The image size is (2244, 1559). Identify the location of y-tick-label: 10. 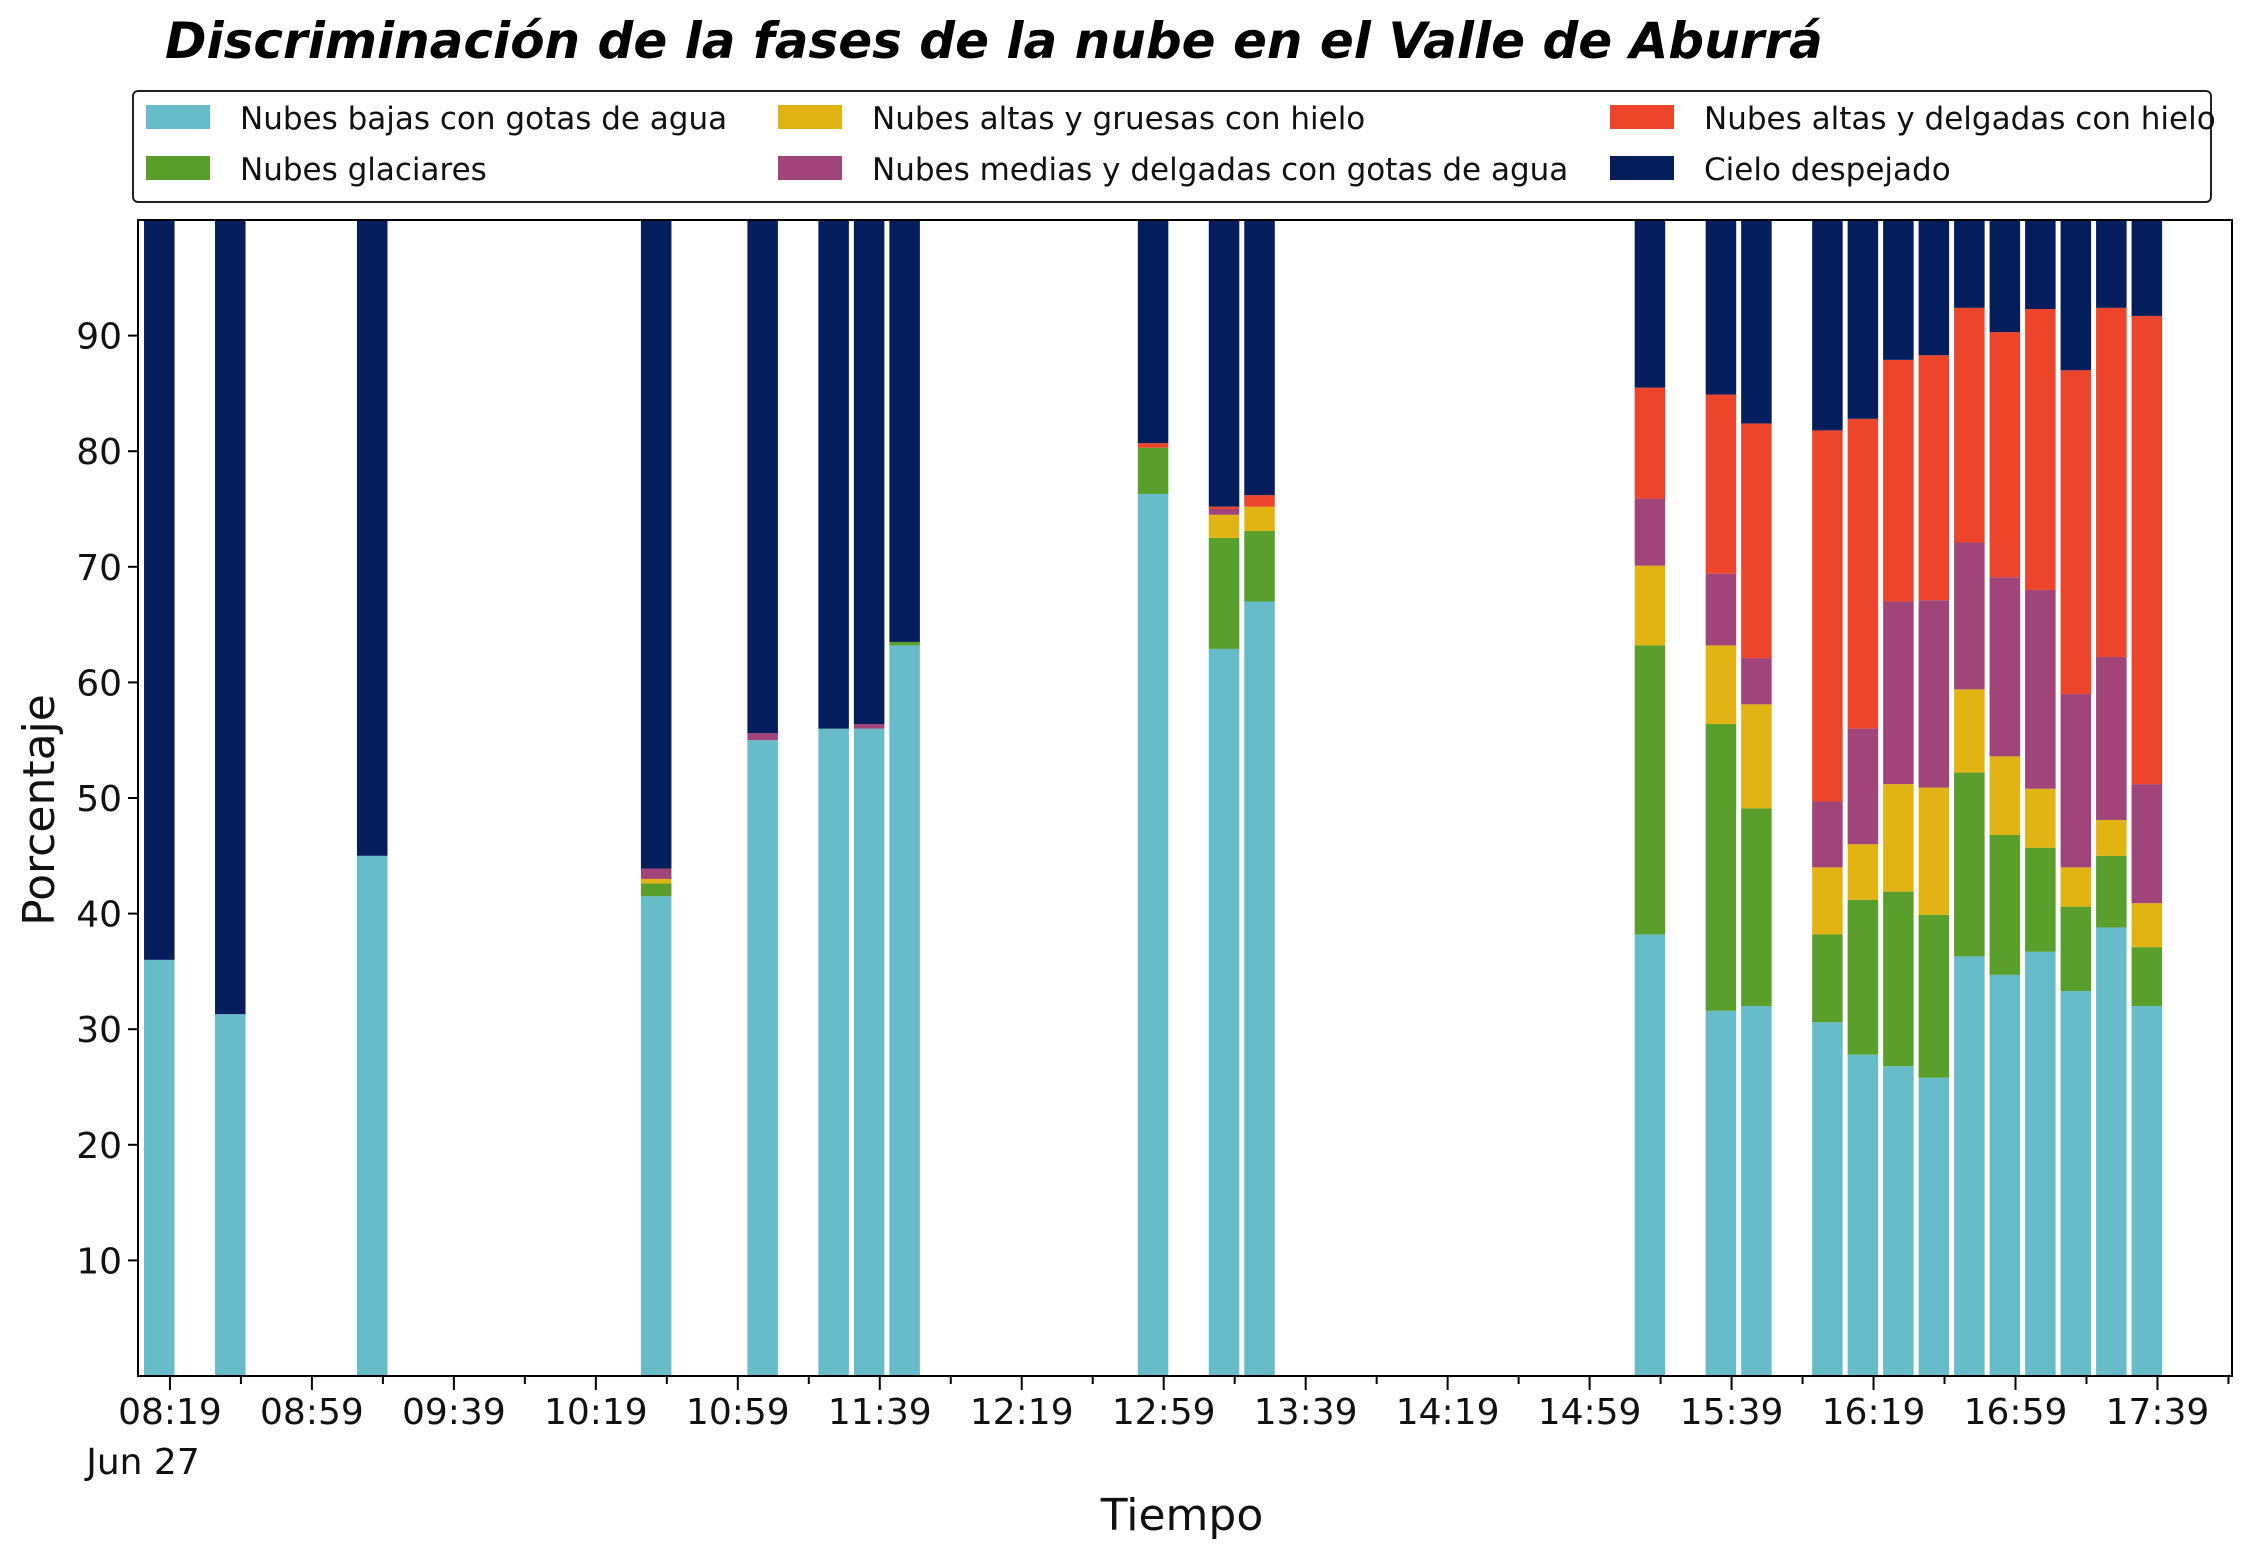
(99, 1261).